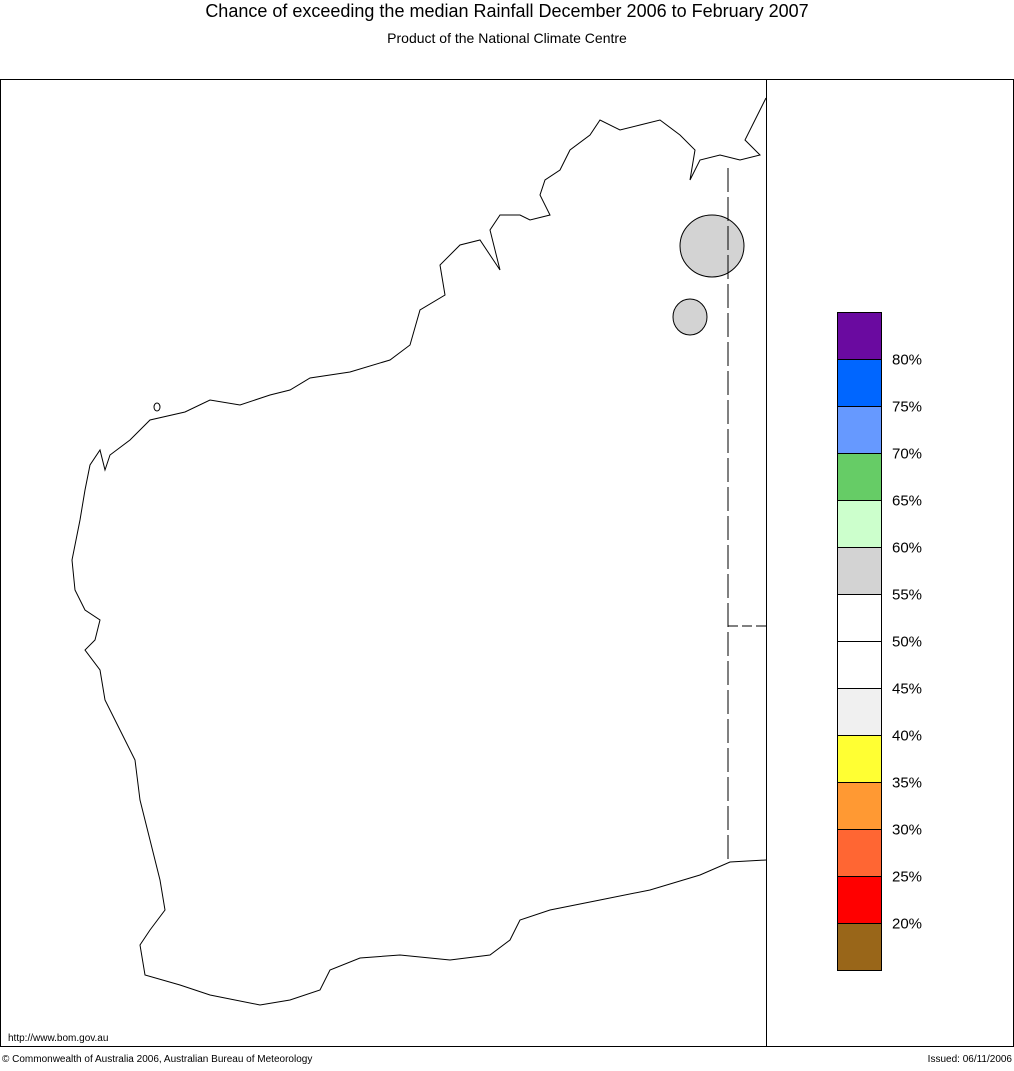 The height and width of the screenshot is (1071, 1014). Describe the element at coordinates (907, 641) in the screenshot. I see `legend-label: 50%` at that location.